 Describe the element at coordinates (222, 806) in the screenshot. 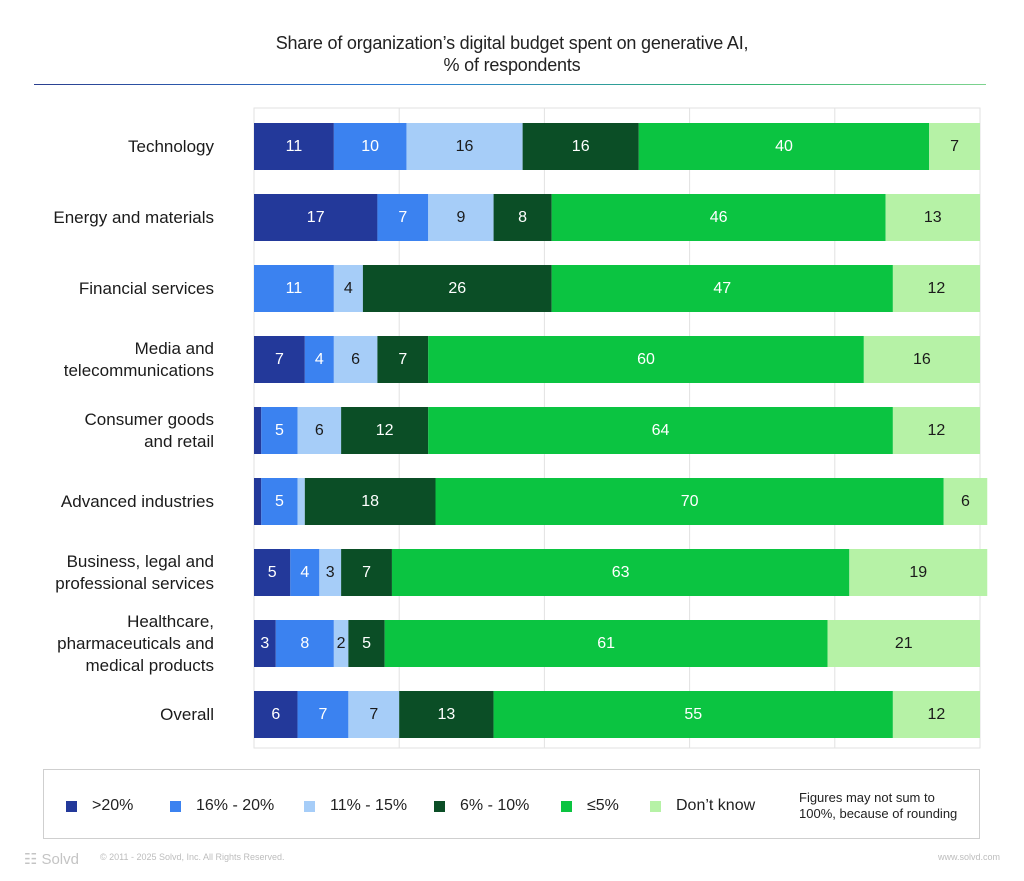

I see `legend-item-16-20: 16% - 20%` at that location.